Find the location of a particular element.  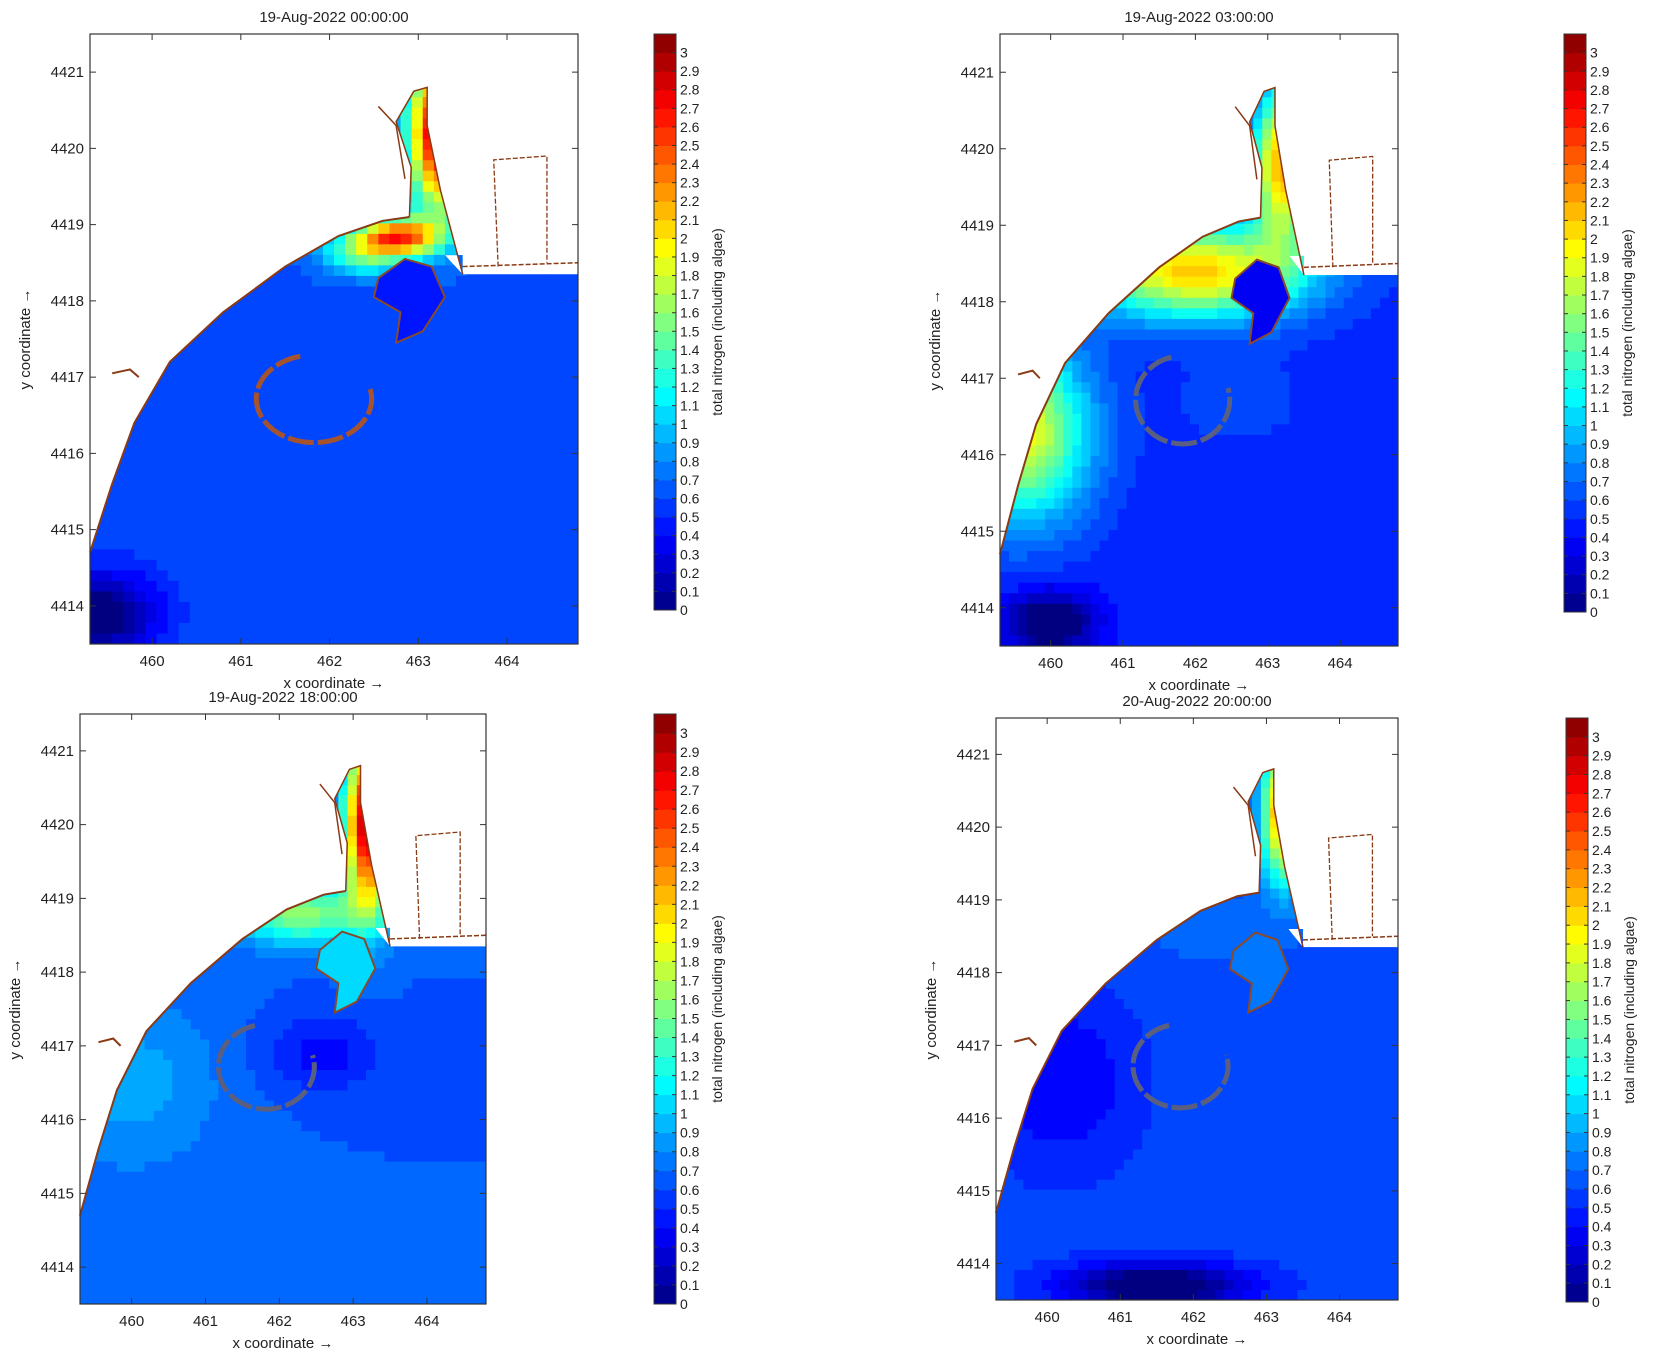

colorbar-tick-label: 1.4 is located at coordinates (690, 350).